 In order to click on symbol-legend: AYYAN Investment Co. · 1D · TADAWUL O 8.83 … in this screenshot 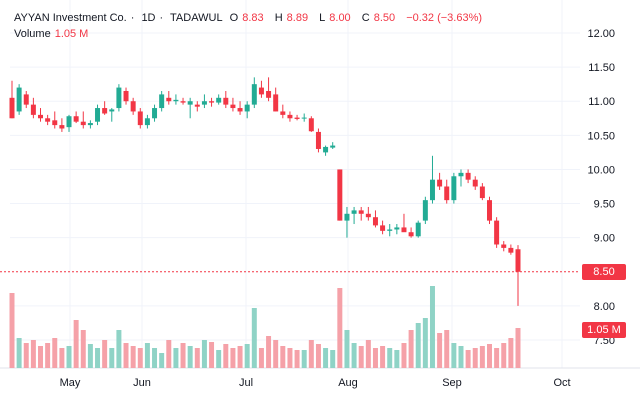, I will do `click(248, 18)`.